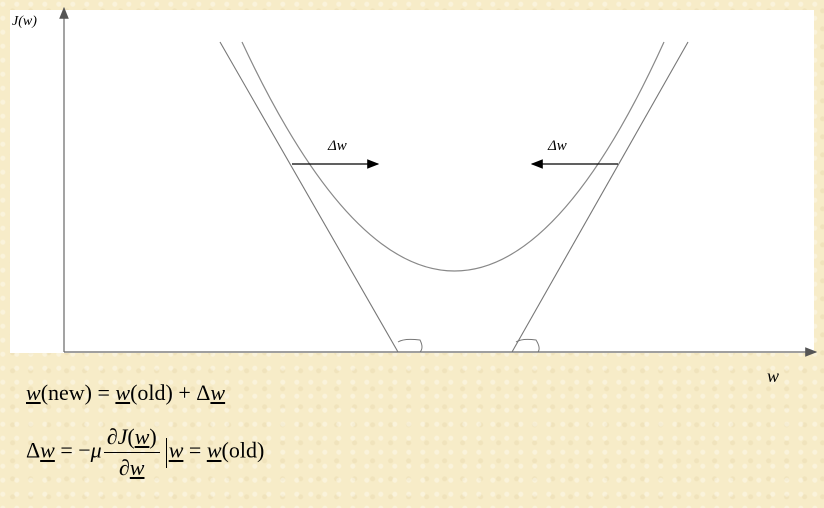 Image resolution: width=824 pixels, height=508 pixels. Describe the element at coordinates (170, 392) in the screenshot. I see `eq1-old-text: (old) + Δ` at that location.